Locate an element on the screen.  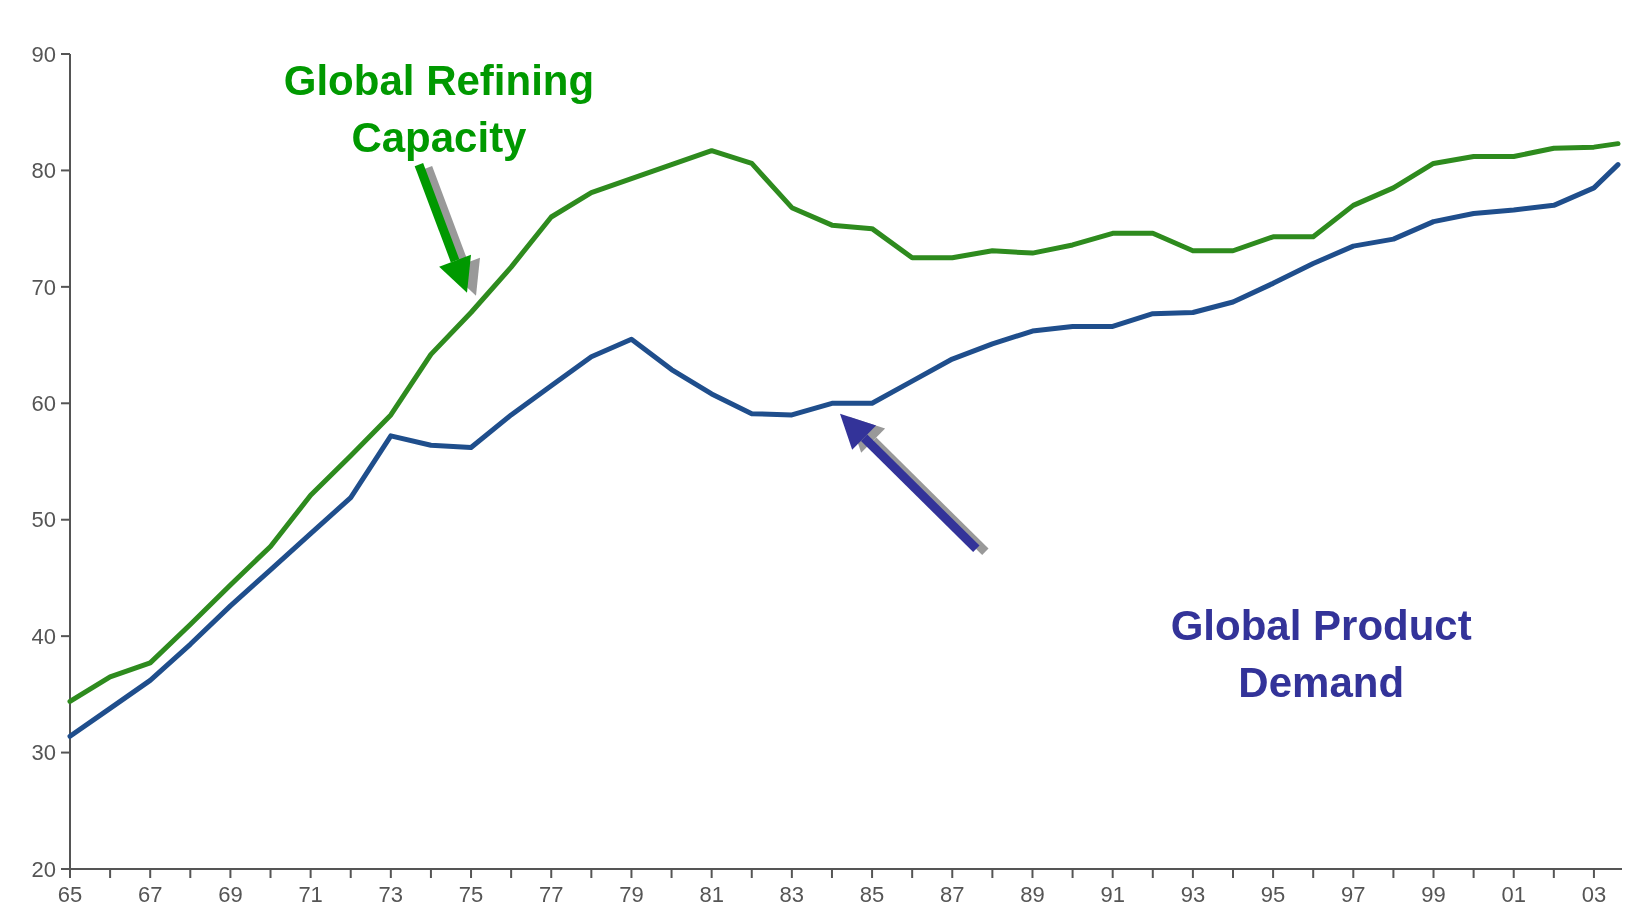
y-tick-label: 90 is located at coordinates (43, 54).